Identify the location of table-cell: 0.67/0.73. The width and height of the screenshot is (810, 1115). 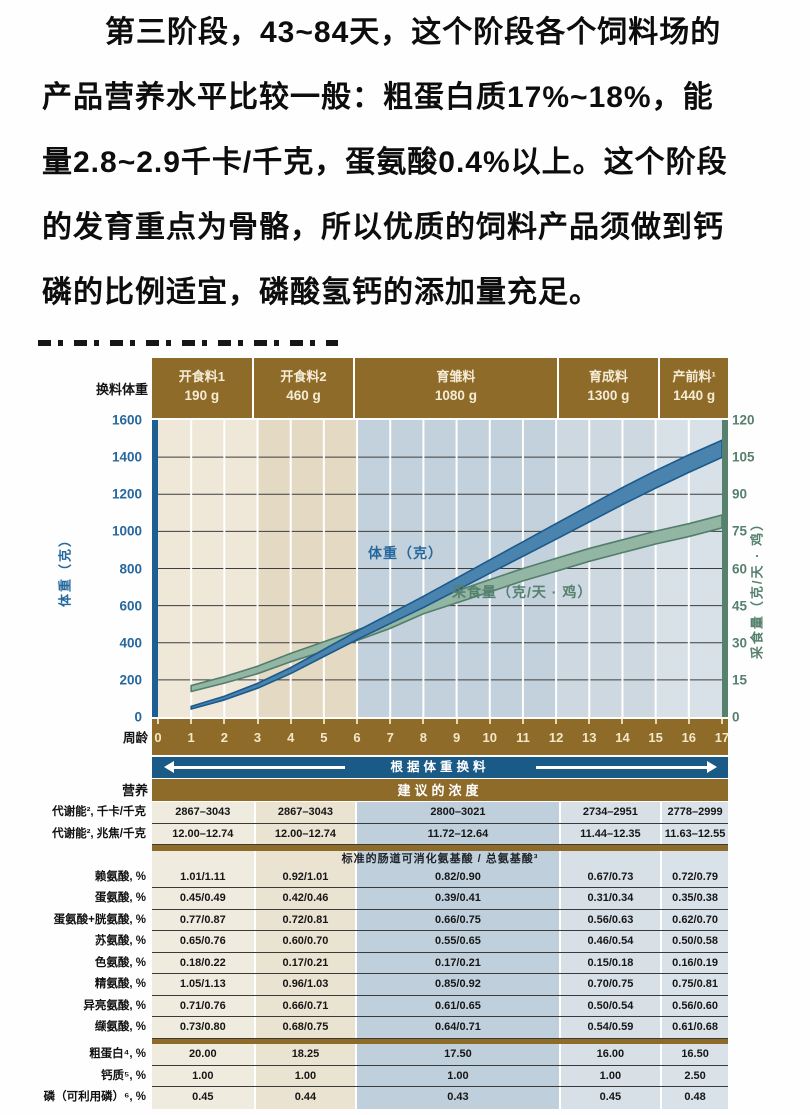
(609, 876).